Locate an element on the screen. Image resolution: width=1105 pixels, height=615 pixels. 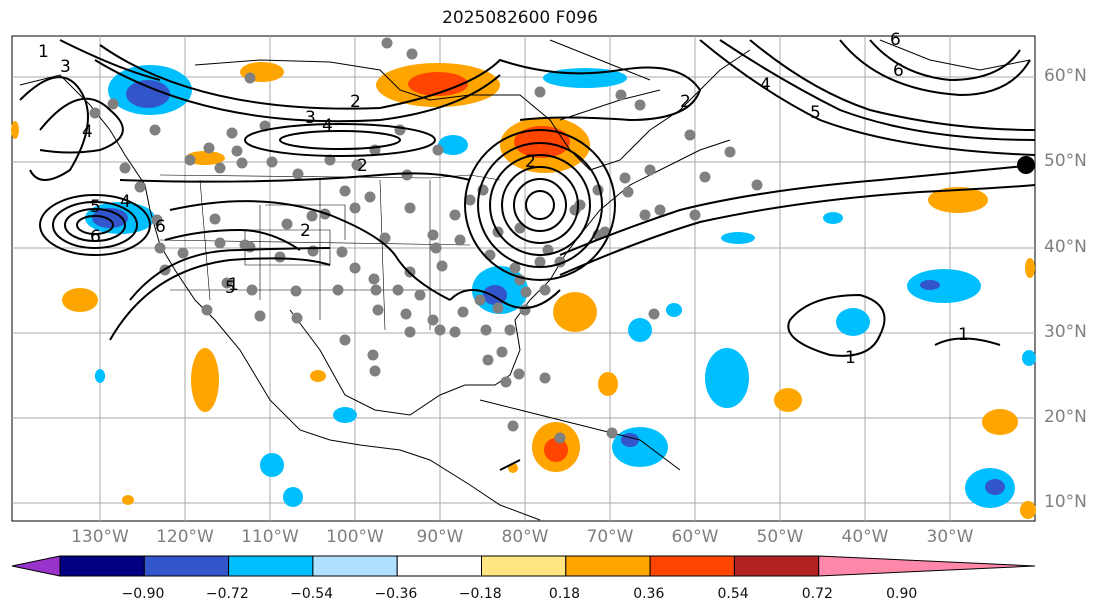
lon-label: 40°W is located at coordinates (865, 537).